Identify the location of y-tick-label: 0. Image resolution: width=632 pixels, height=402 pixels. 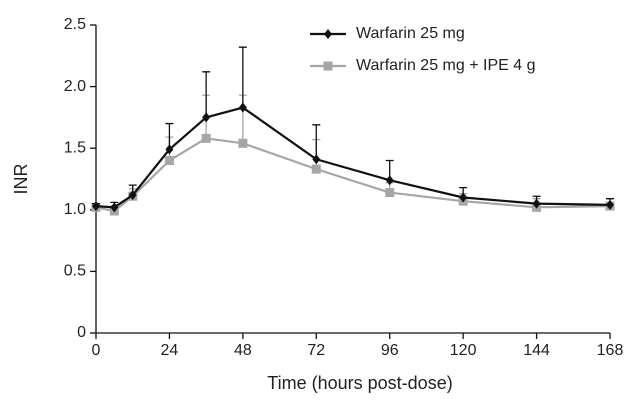
(81, 332).